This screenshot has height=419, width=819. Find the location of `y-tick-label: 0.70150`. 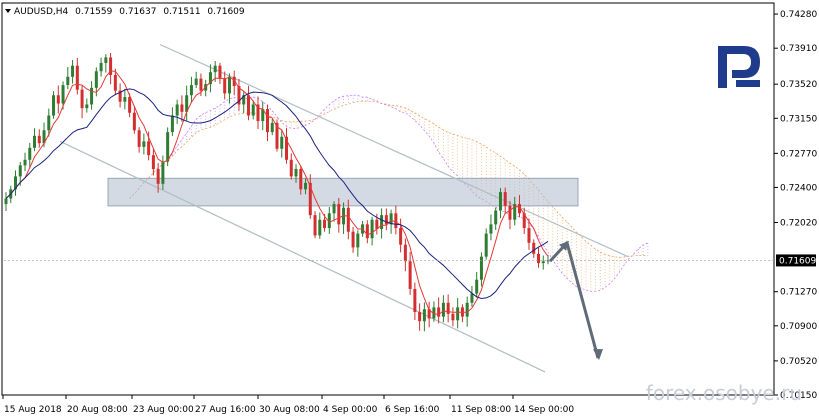

y-tick-label: 0.70150 is located at coordinates (798, 396).